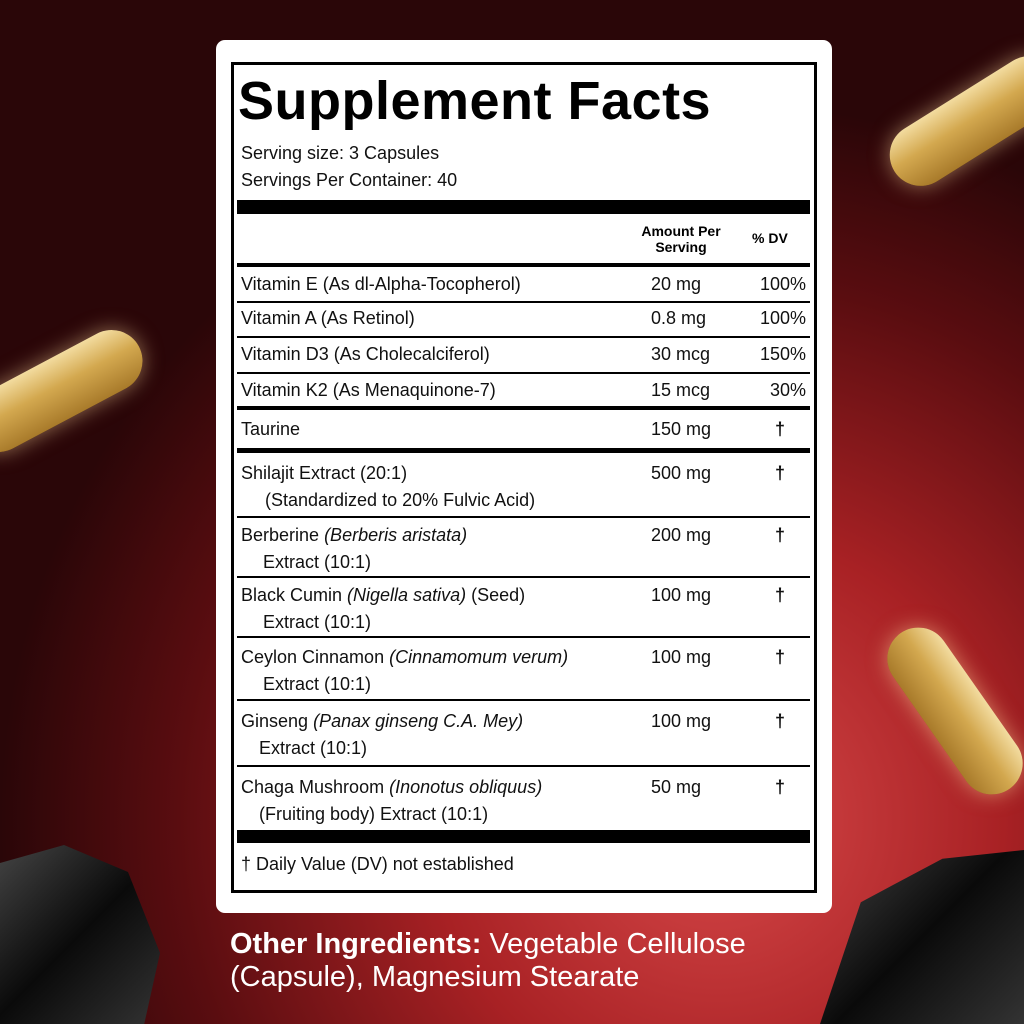 The height and width of the screenshot is (1024, 1024). I want to click on ingredient-latin: (Panax ginseng C.A. Mey), so click(418, 721).